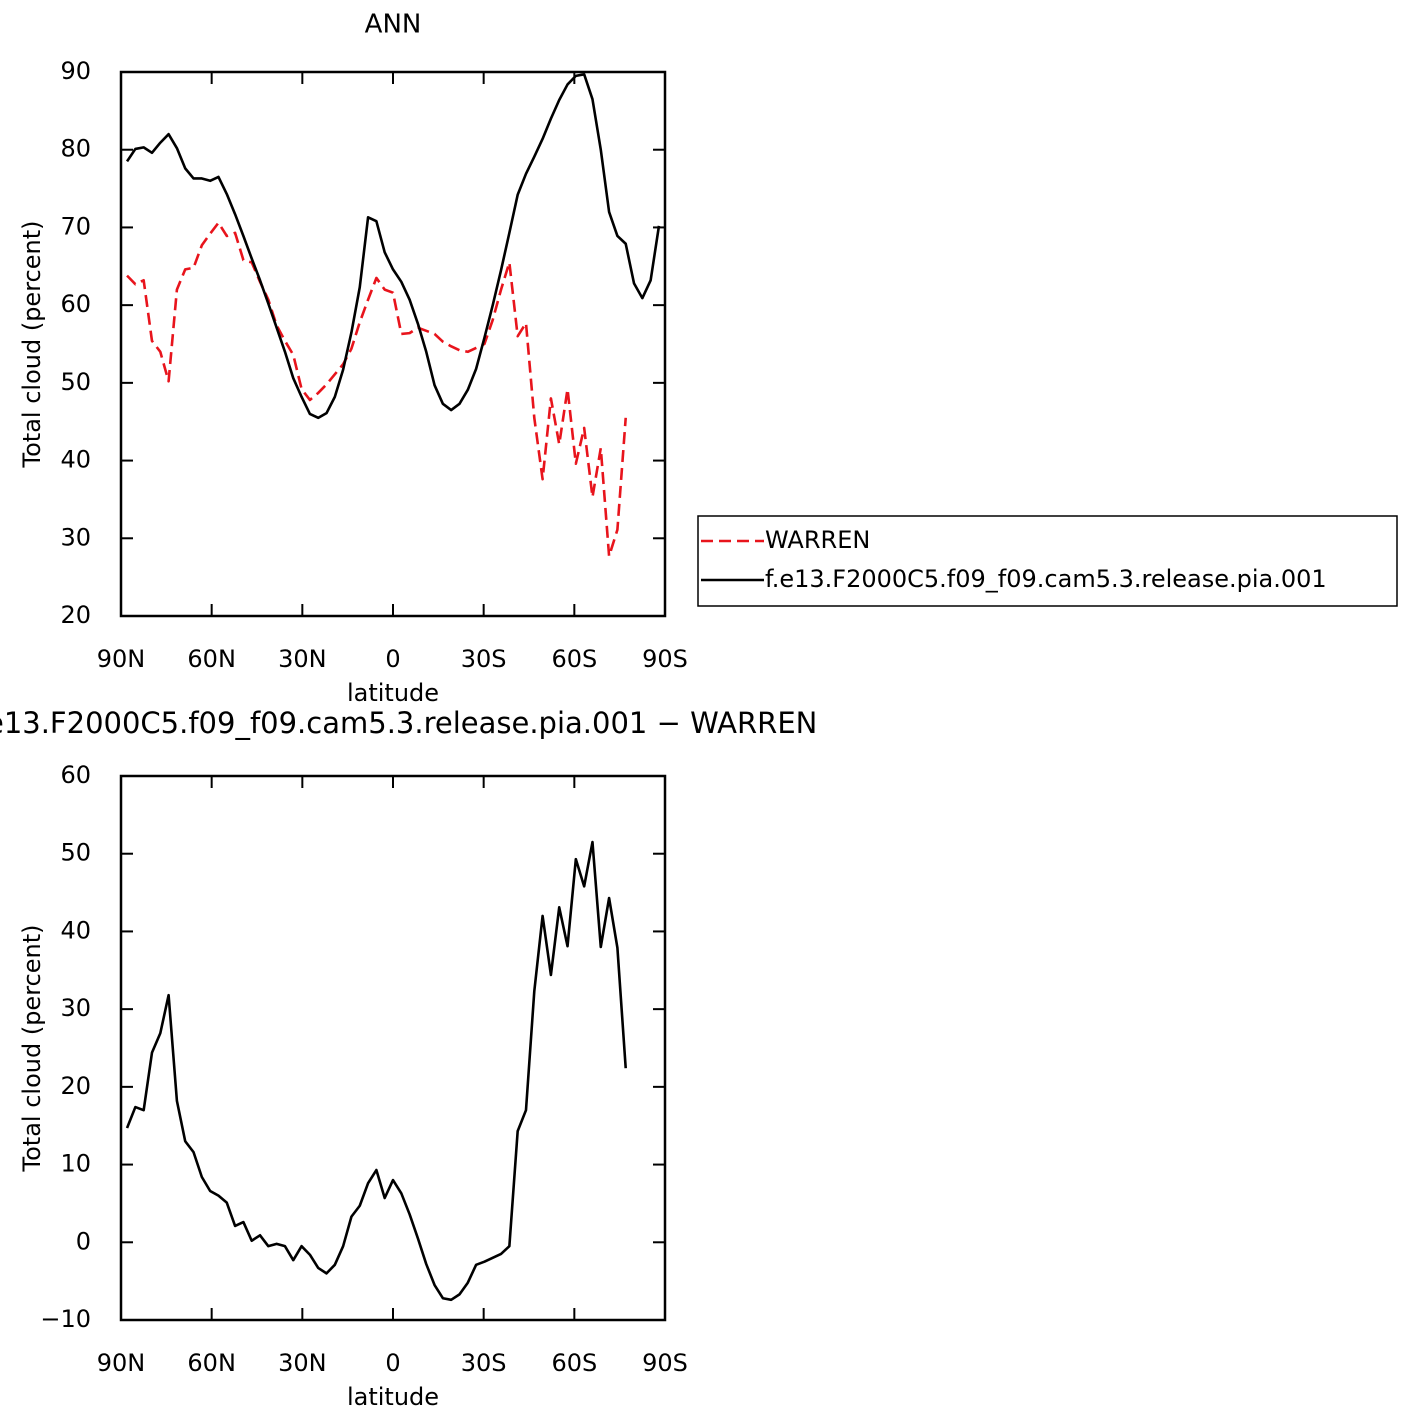  What do you see at coordinates (75, 1164) in the screenshot?
I see `y-tick-label: 10` at bounding box center [75, 1164].